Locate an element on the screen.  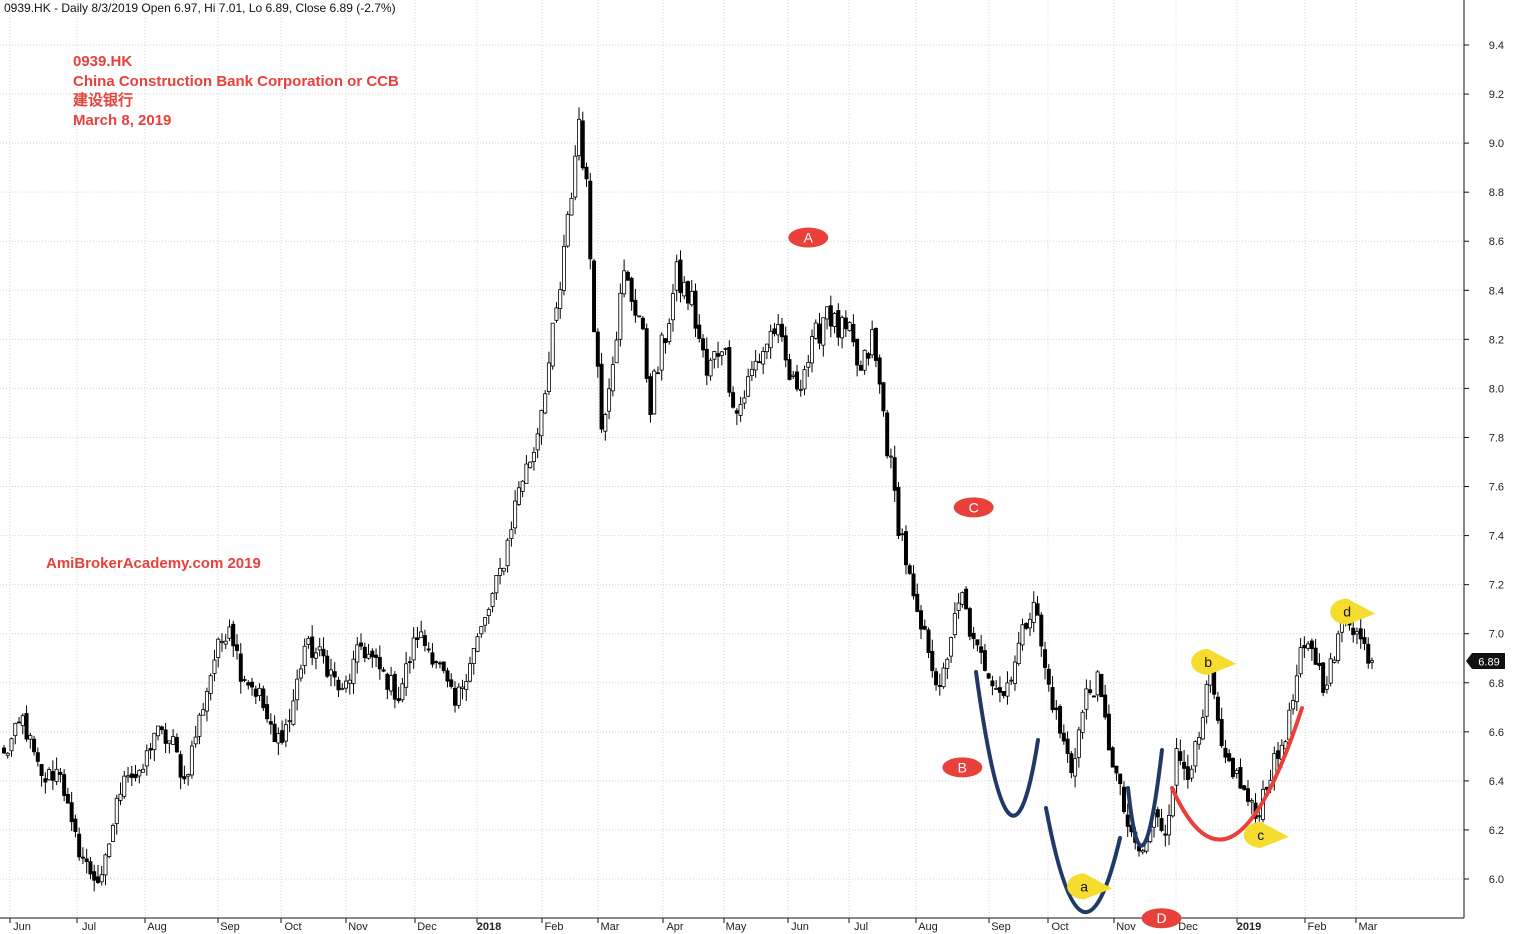
x-tick-label: 2019 is located at coordinates (1249, 927).